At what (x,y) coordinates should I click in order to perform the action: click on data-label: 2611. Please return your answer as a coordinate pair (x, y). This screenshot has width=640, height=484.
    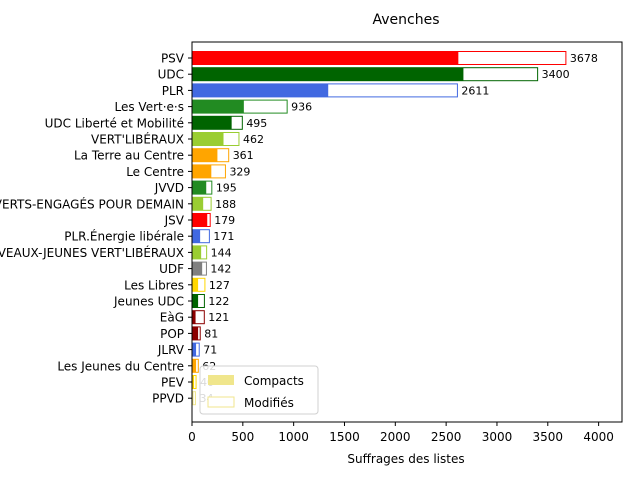
    Looking at the image, I should click on (475, 90).